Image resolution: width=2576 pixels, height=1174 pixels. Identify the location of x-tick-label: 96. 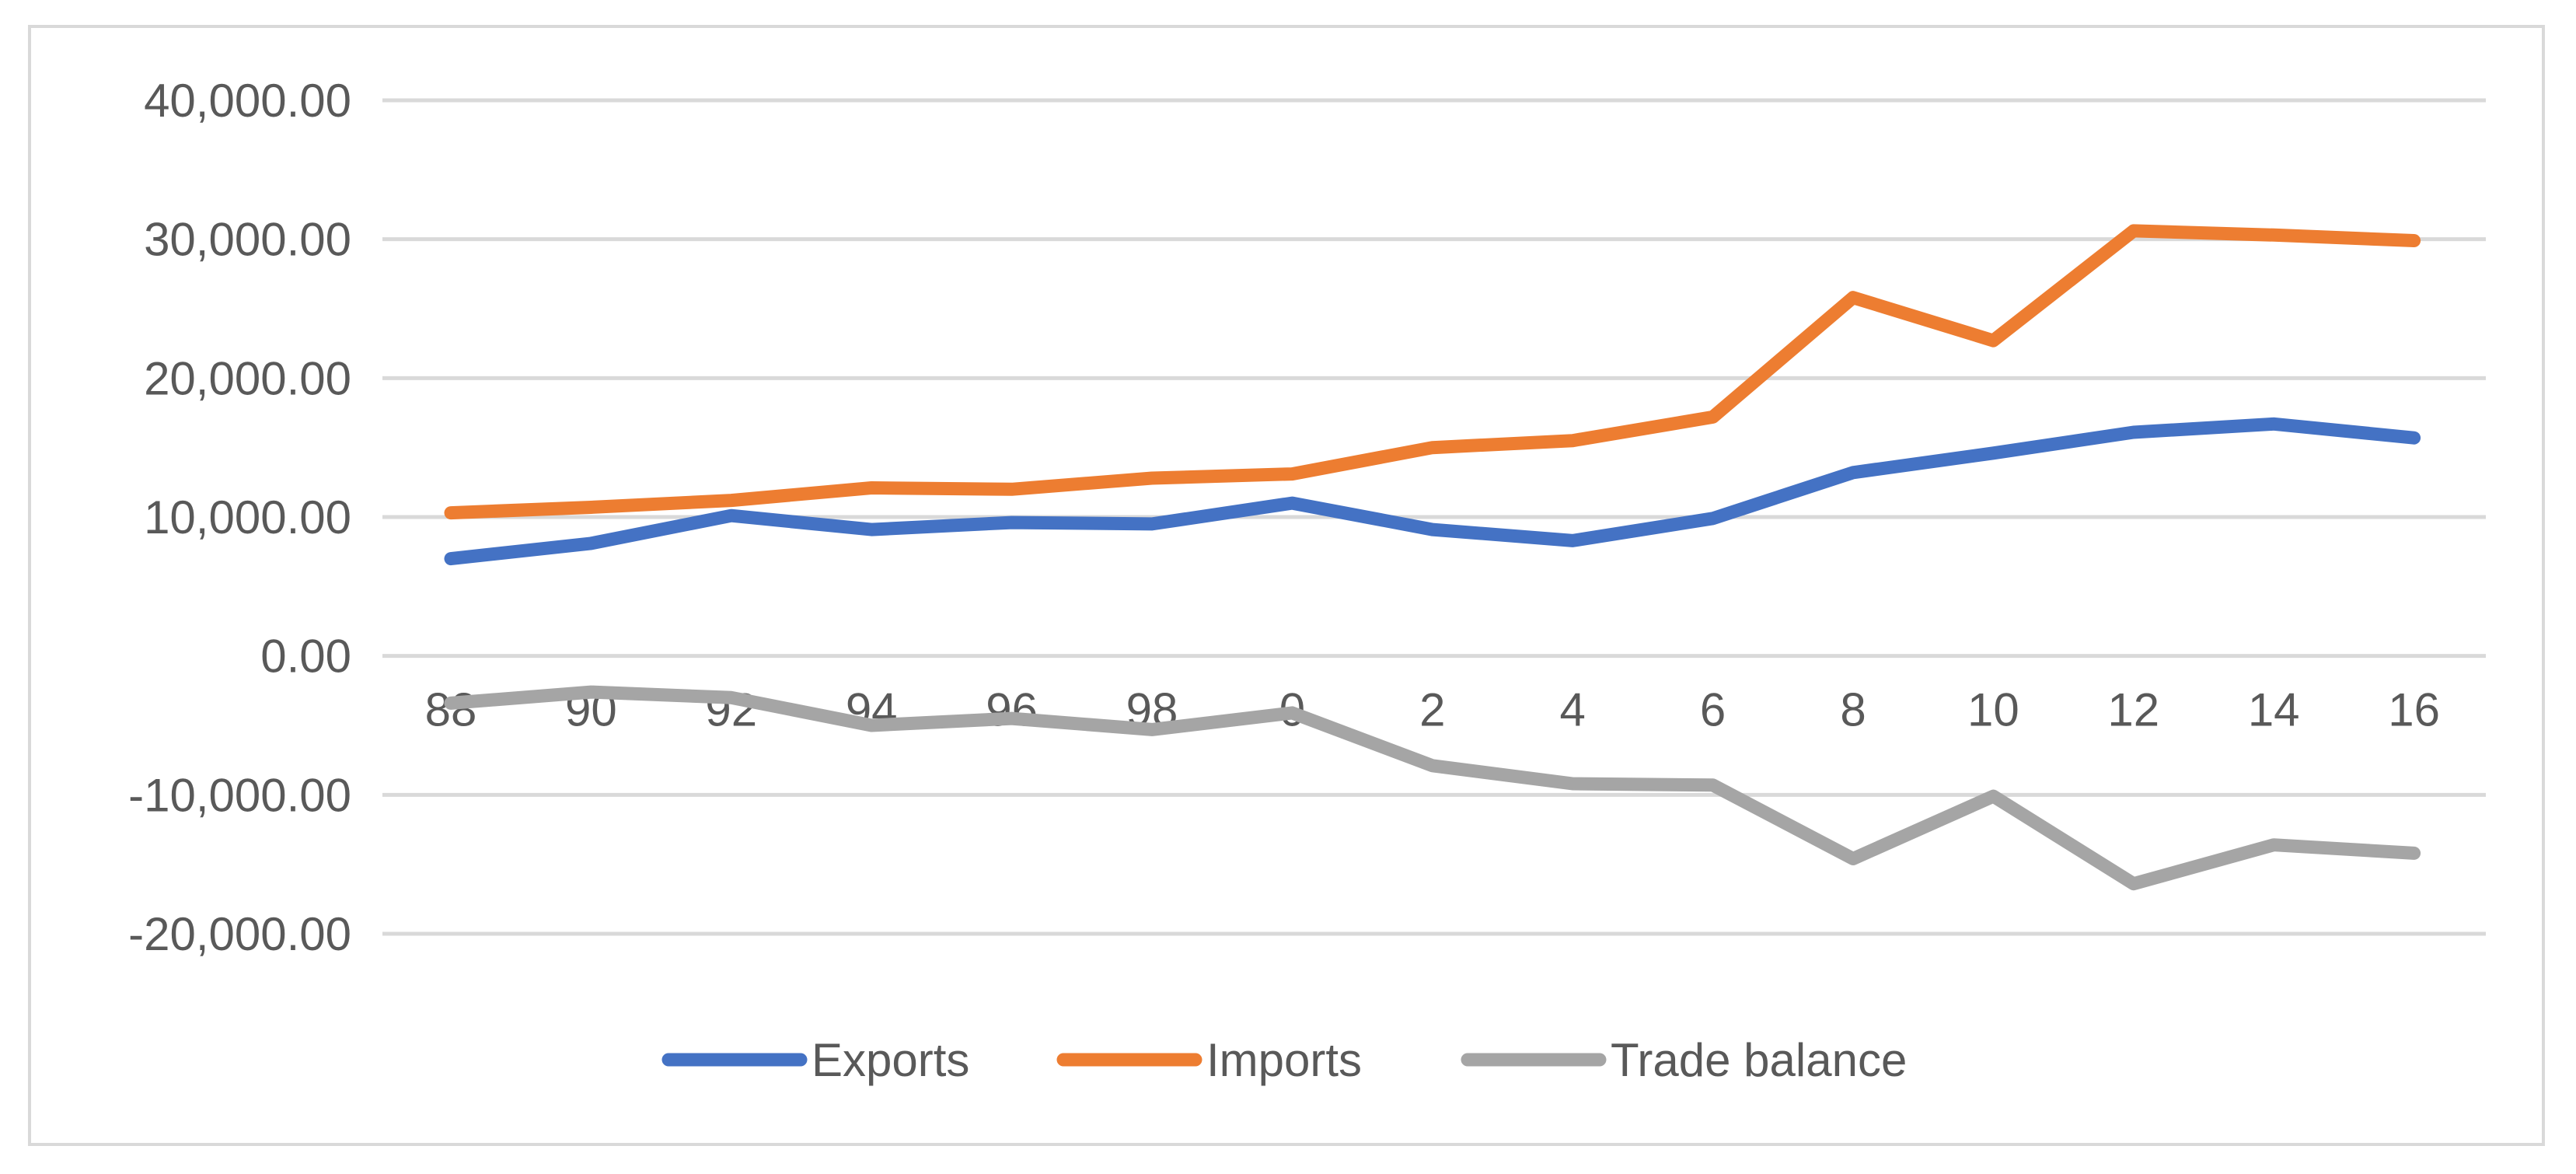
(1012, 710).